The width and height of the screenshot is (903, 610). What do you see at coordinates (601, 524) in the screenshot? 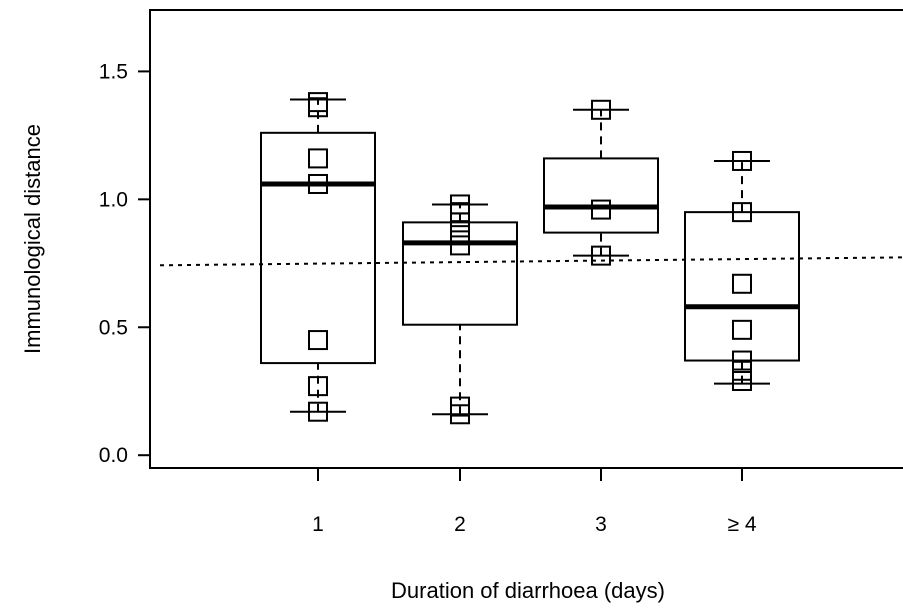
I see `x-tick-label: 3` at bounding box center [601, 524].